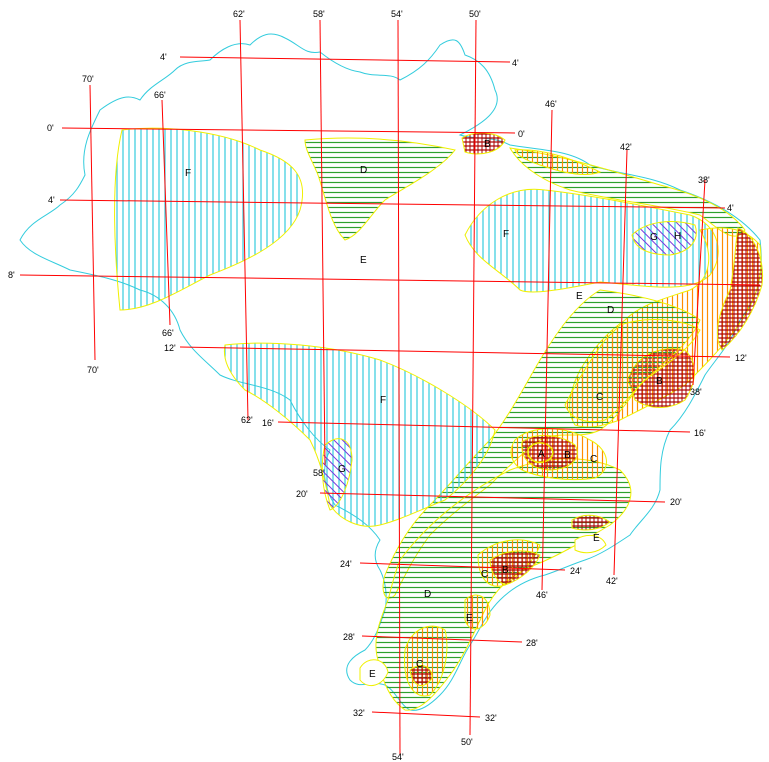 This screenshot has height=762, width=769. I want to click on lon-54-bottom-label: 54', so click(398, 757).